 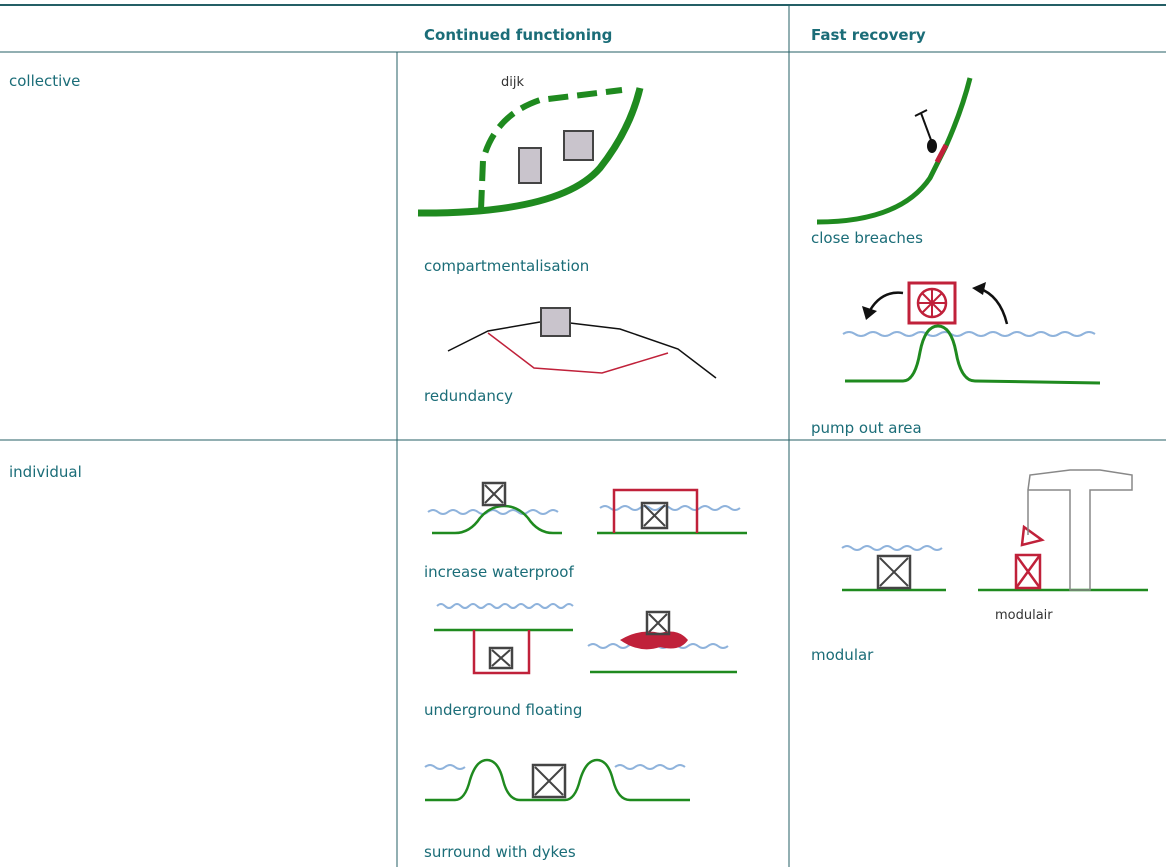 What do you see at coordinates (500, 852) in the screenshot?
I see `caption: surround with dykes` at bounding box center [500, 852].